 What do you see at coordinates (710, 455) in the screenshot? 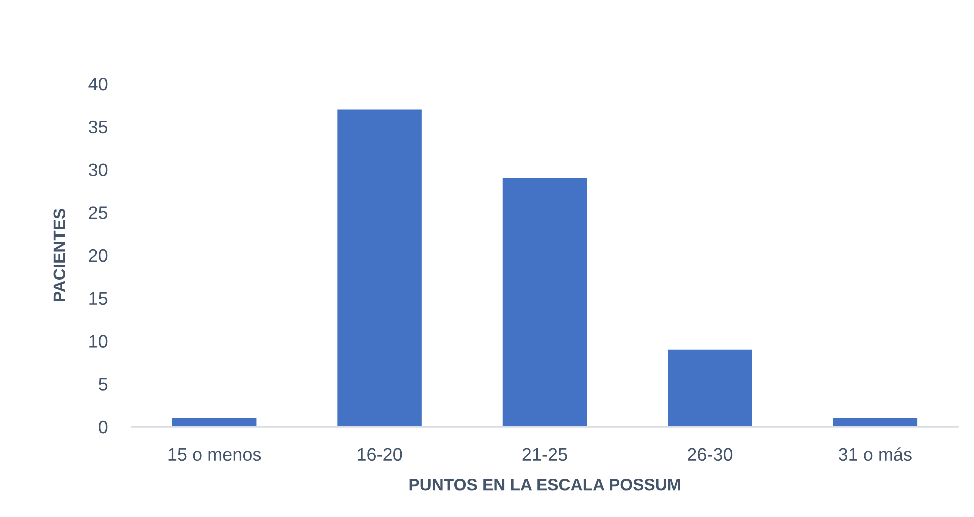
I see `x-tick-label: 26-30` at bounding box center [710, 455].